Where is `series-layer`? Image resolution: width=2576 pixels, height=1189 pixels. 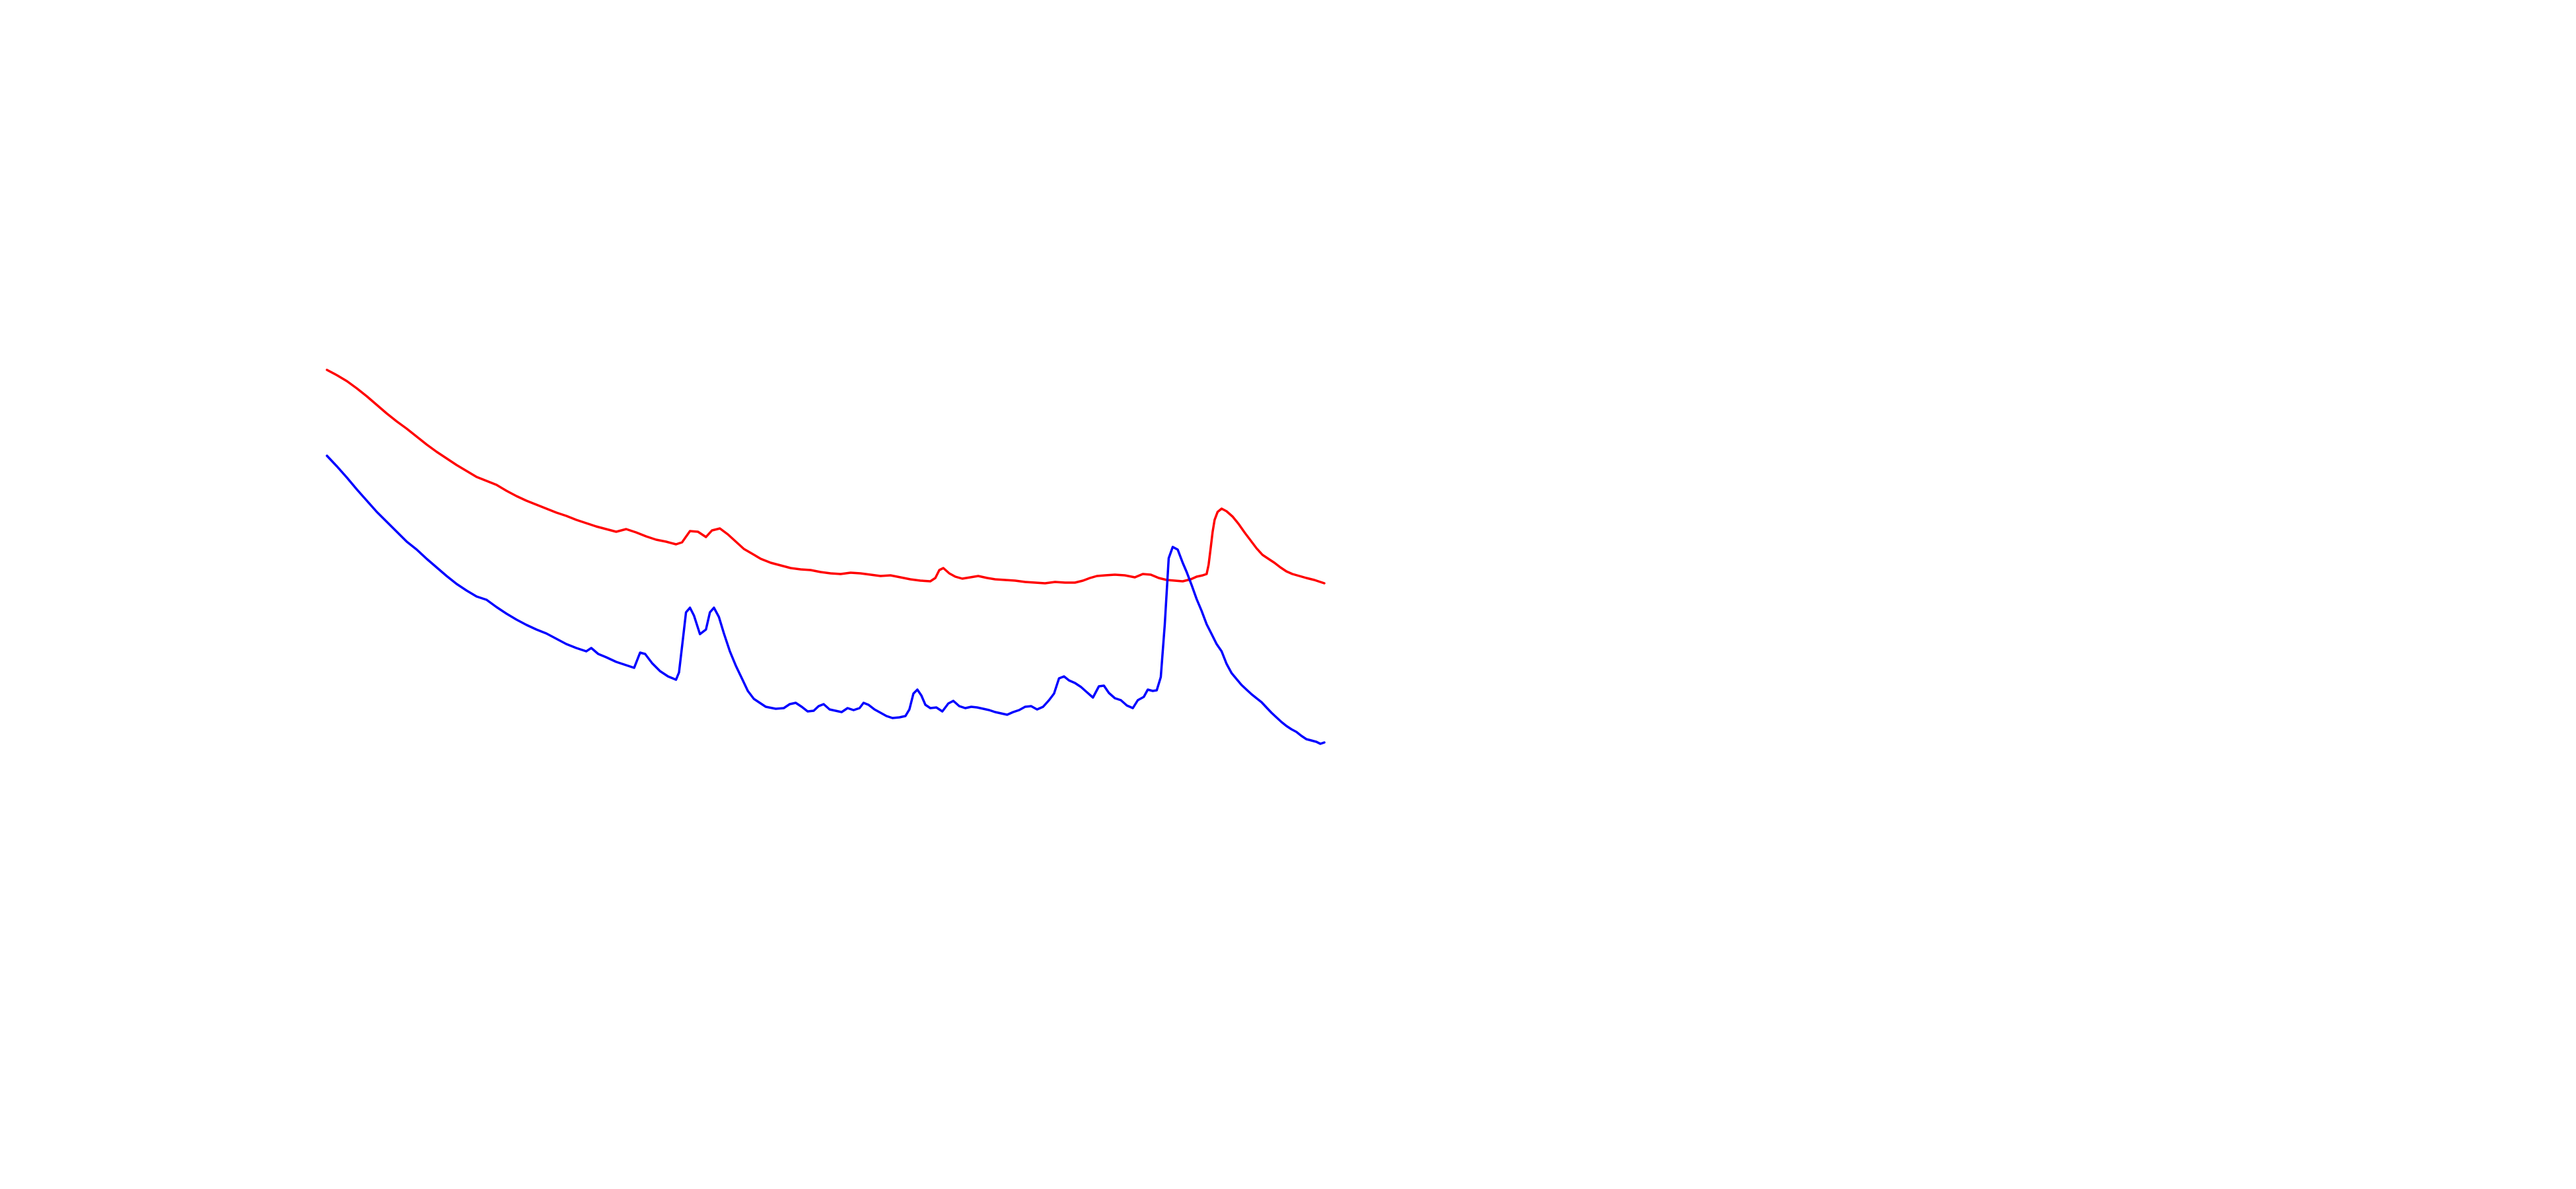
series-layer is located at coordinates (826, 557).